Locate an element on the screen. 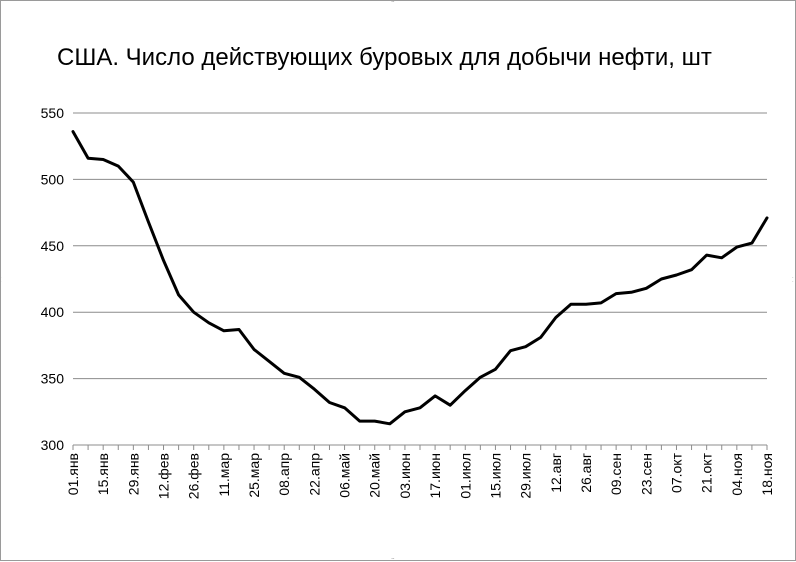  x-tick-label: 15.июл is located at coordinates (495, 476).